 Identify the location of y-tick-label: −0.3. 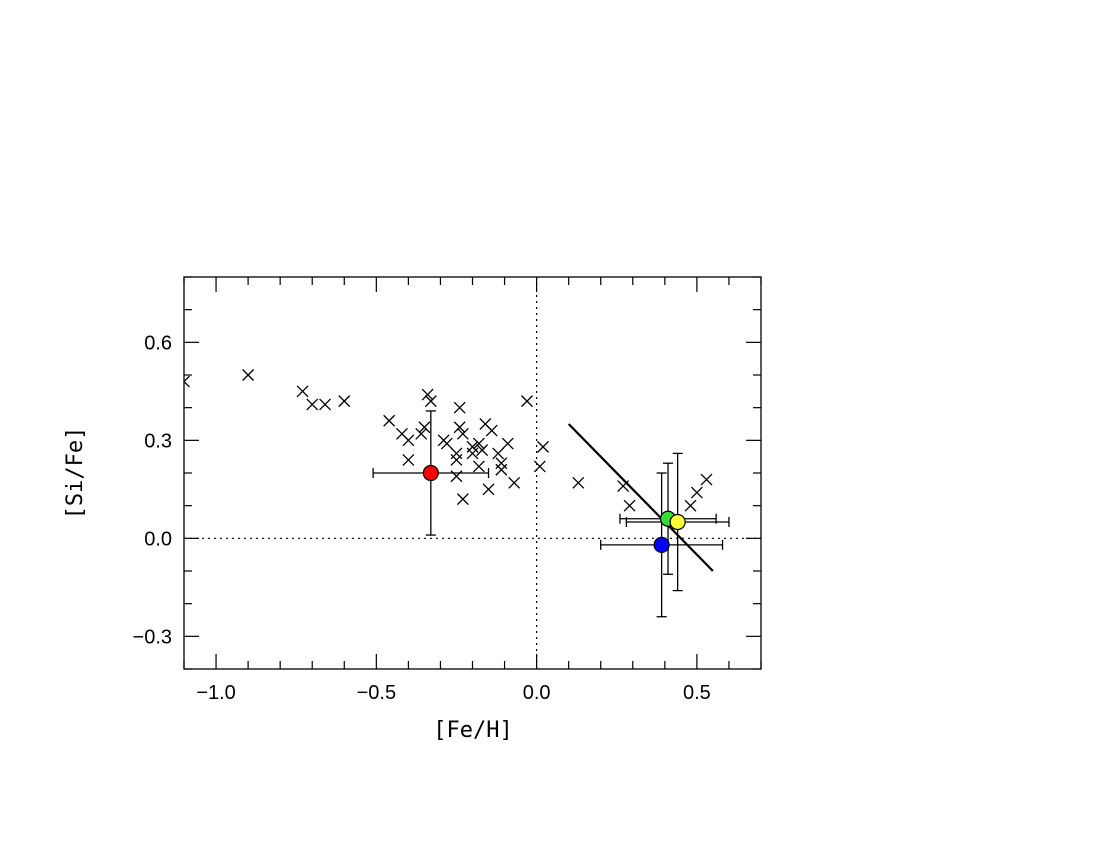
(152, 637).